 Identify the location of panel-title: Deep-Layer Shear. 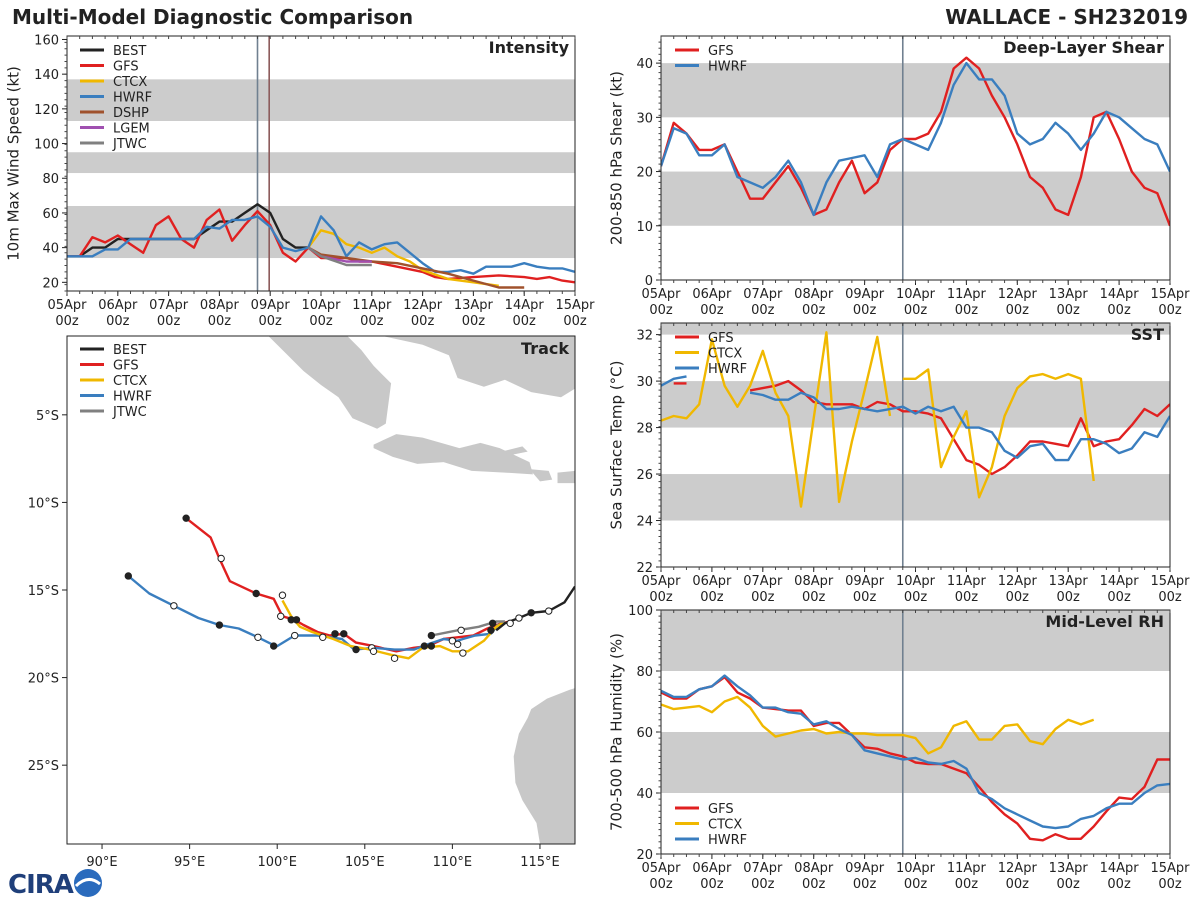
(1083, 47).